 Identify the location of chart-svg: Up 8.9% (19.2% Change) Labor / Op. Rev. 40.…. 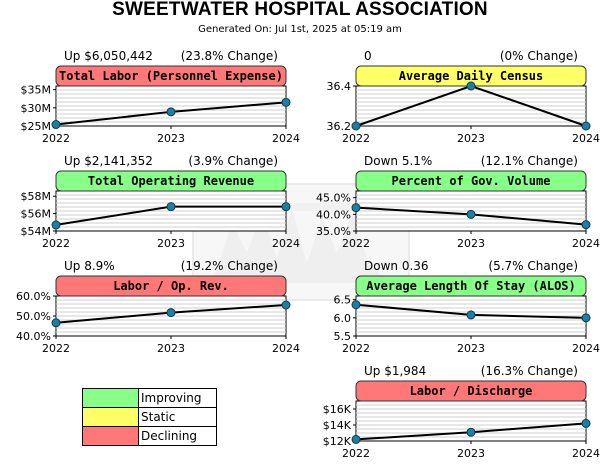
(158, 307).